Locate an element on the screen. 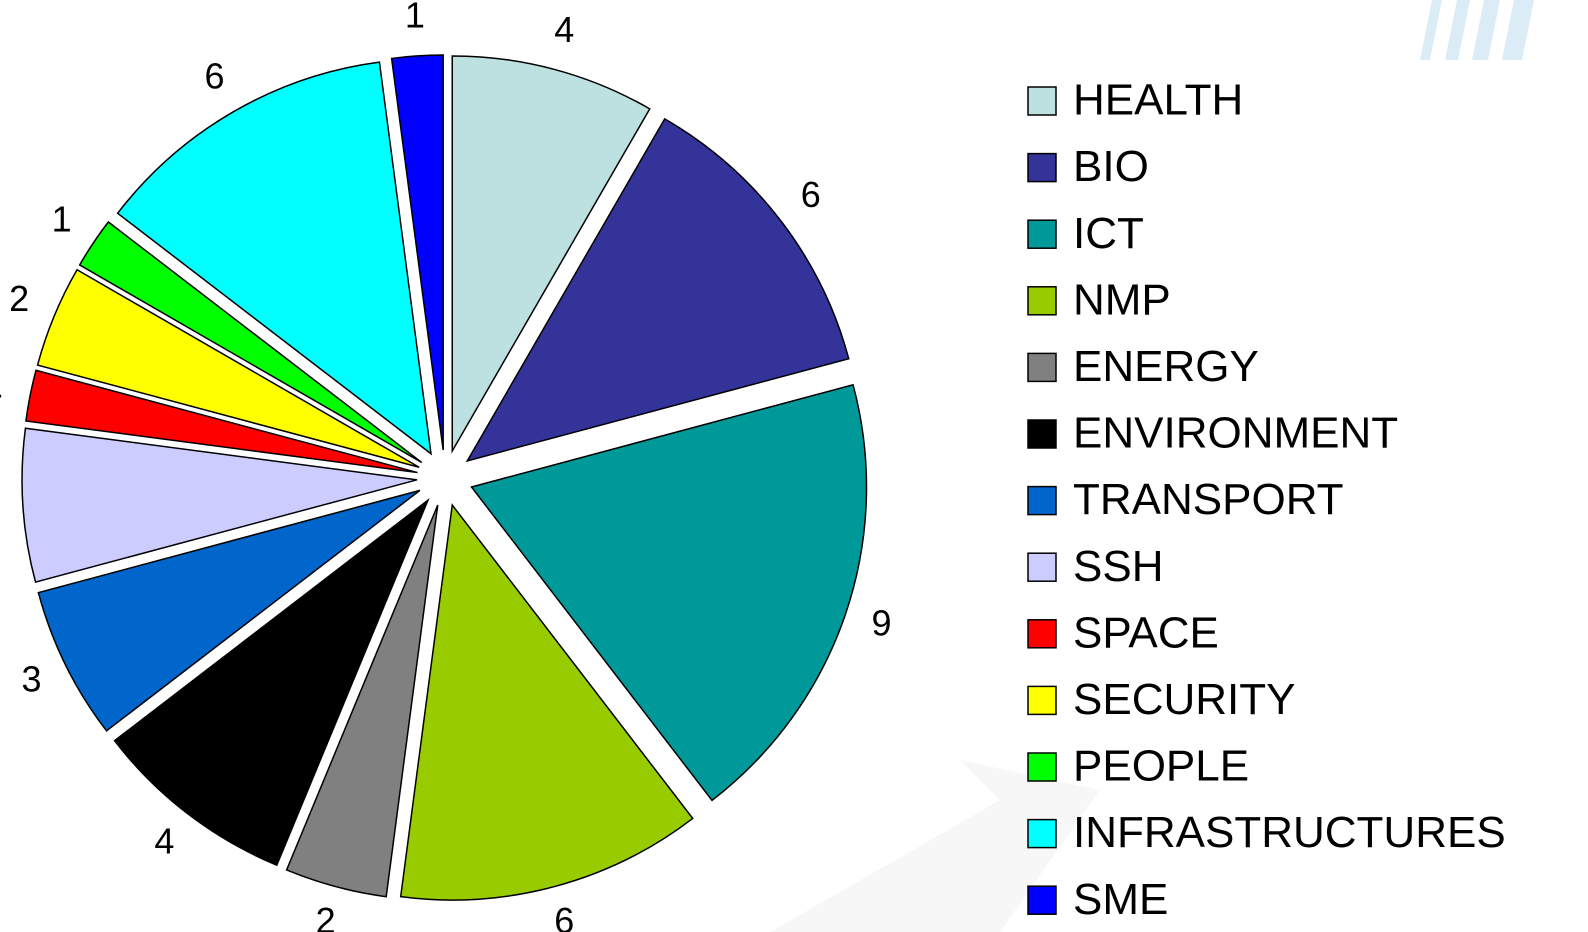 The image size is (1588, 932). legend-label: NMP is located at coordinates (1122, 299).